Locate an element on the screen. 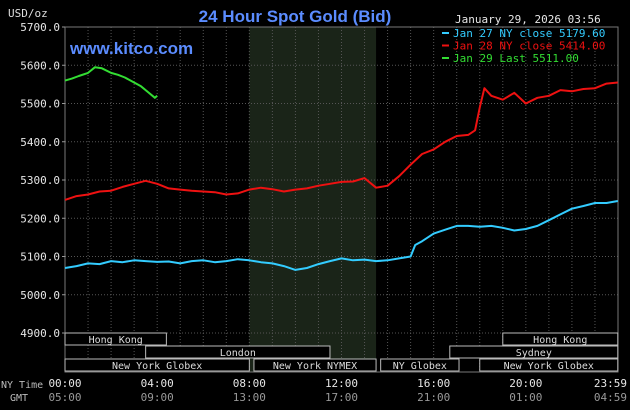  chart-timestamp: January 29, 2026 03:56 is located at coordinates (528, 19).